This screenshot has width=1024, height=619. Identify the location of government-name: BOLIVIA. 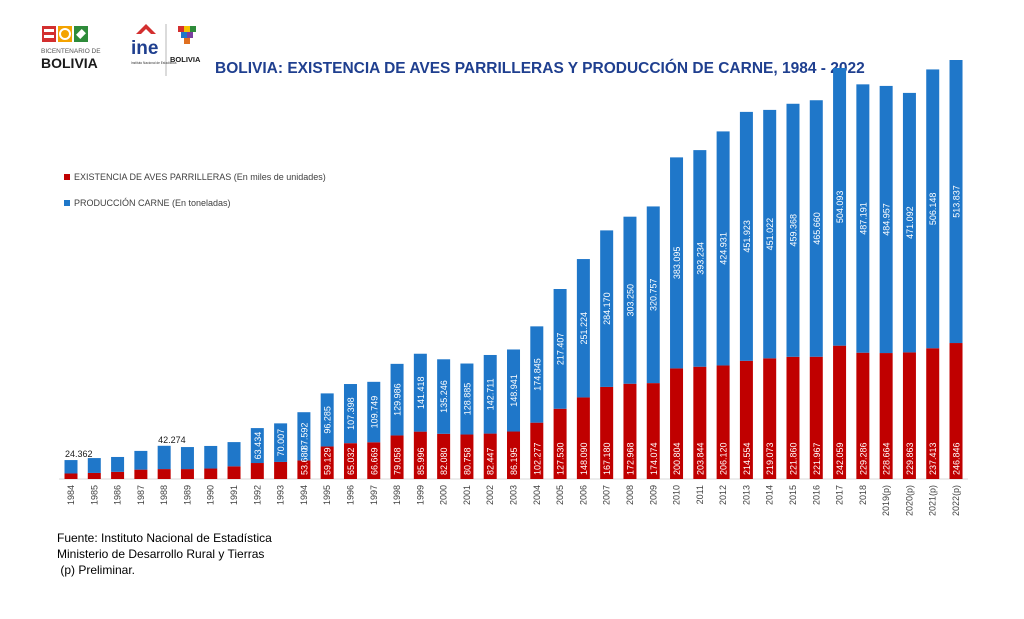
(185, 59).